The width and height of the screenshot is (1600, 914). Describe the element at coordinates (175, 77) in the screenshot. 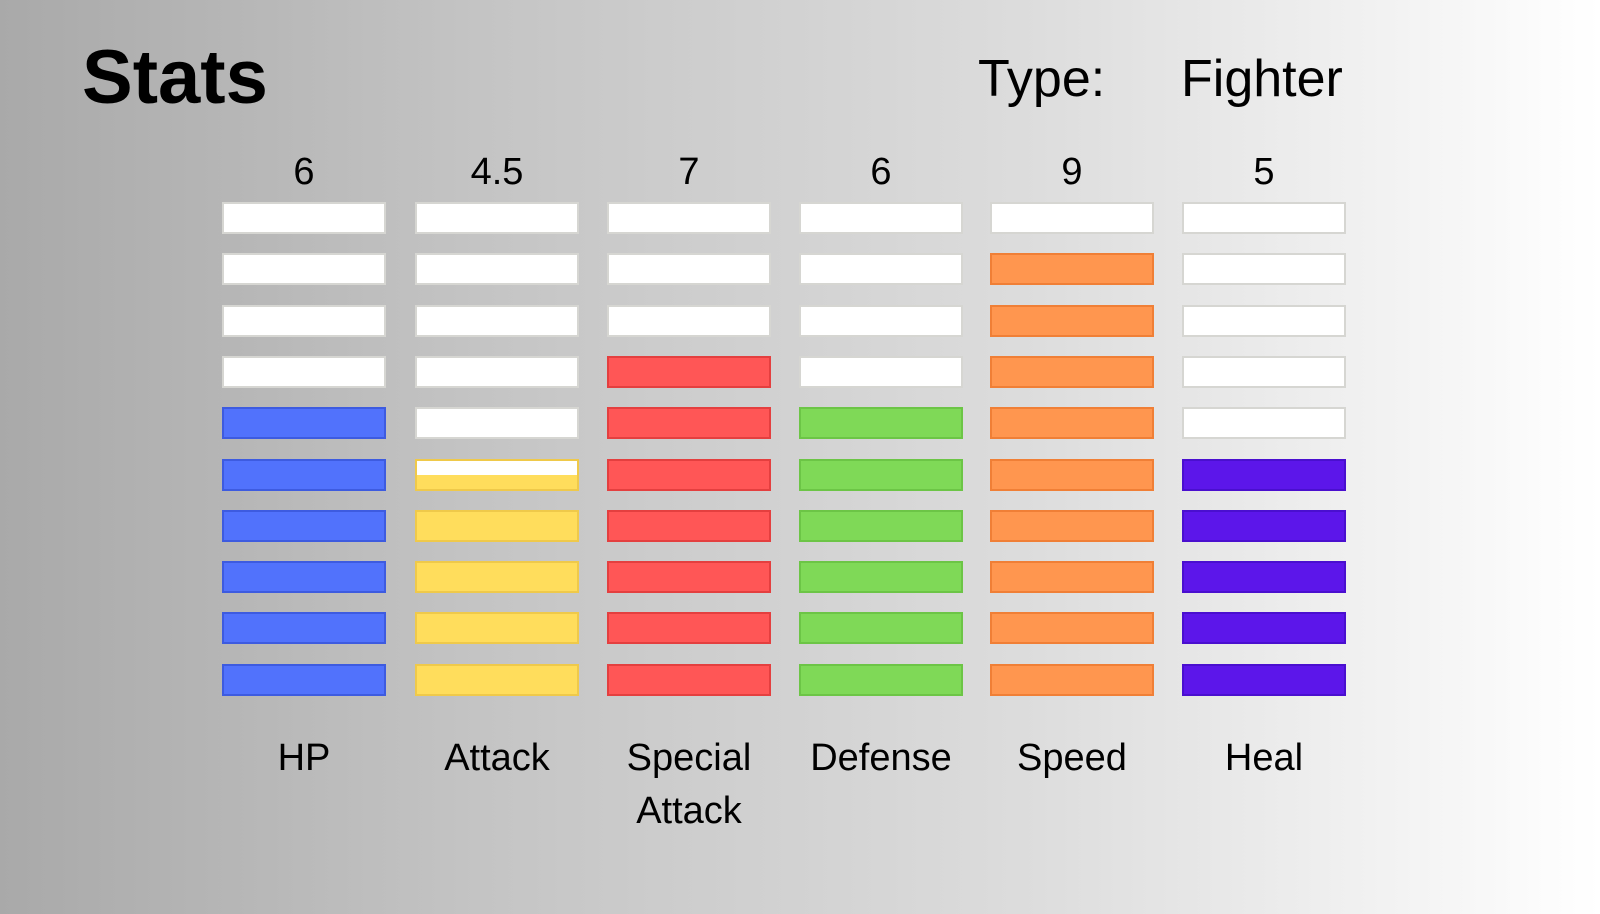

I see `page-title: Stats` at that location.